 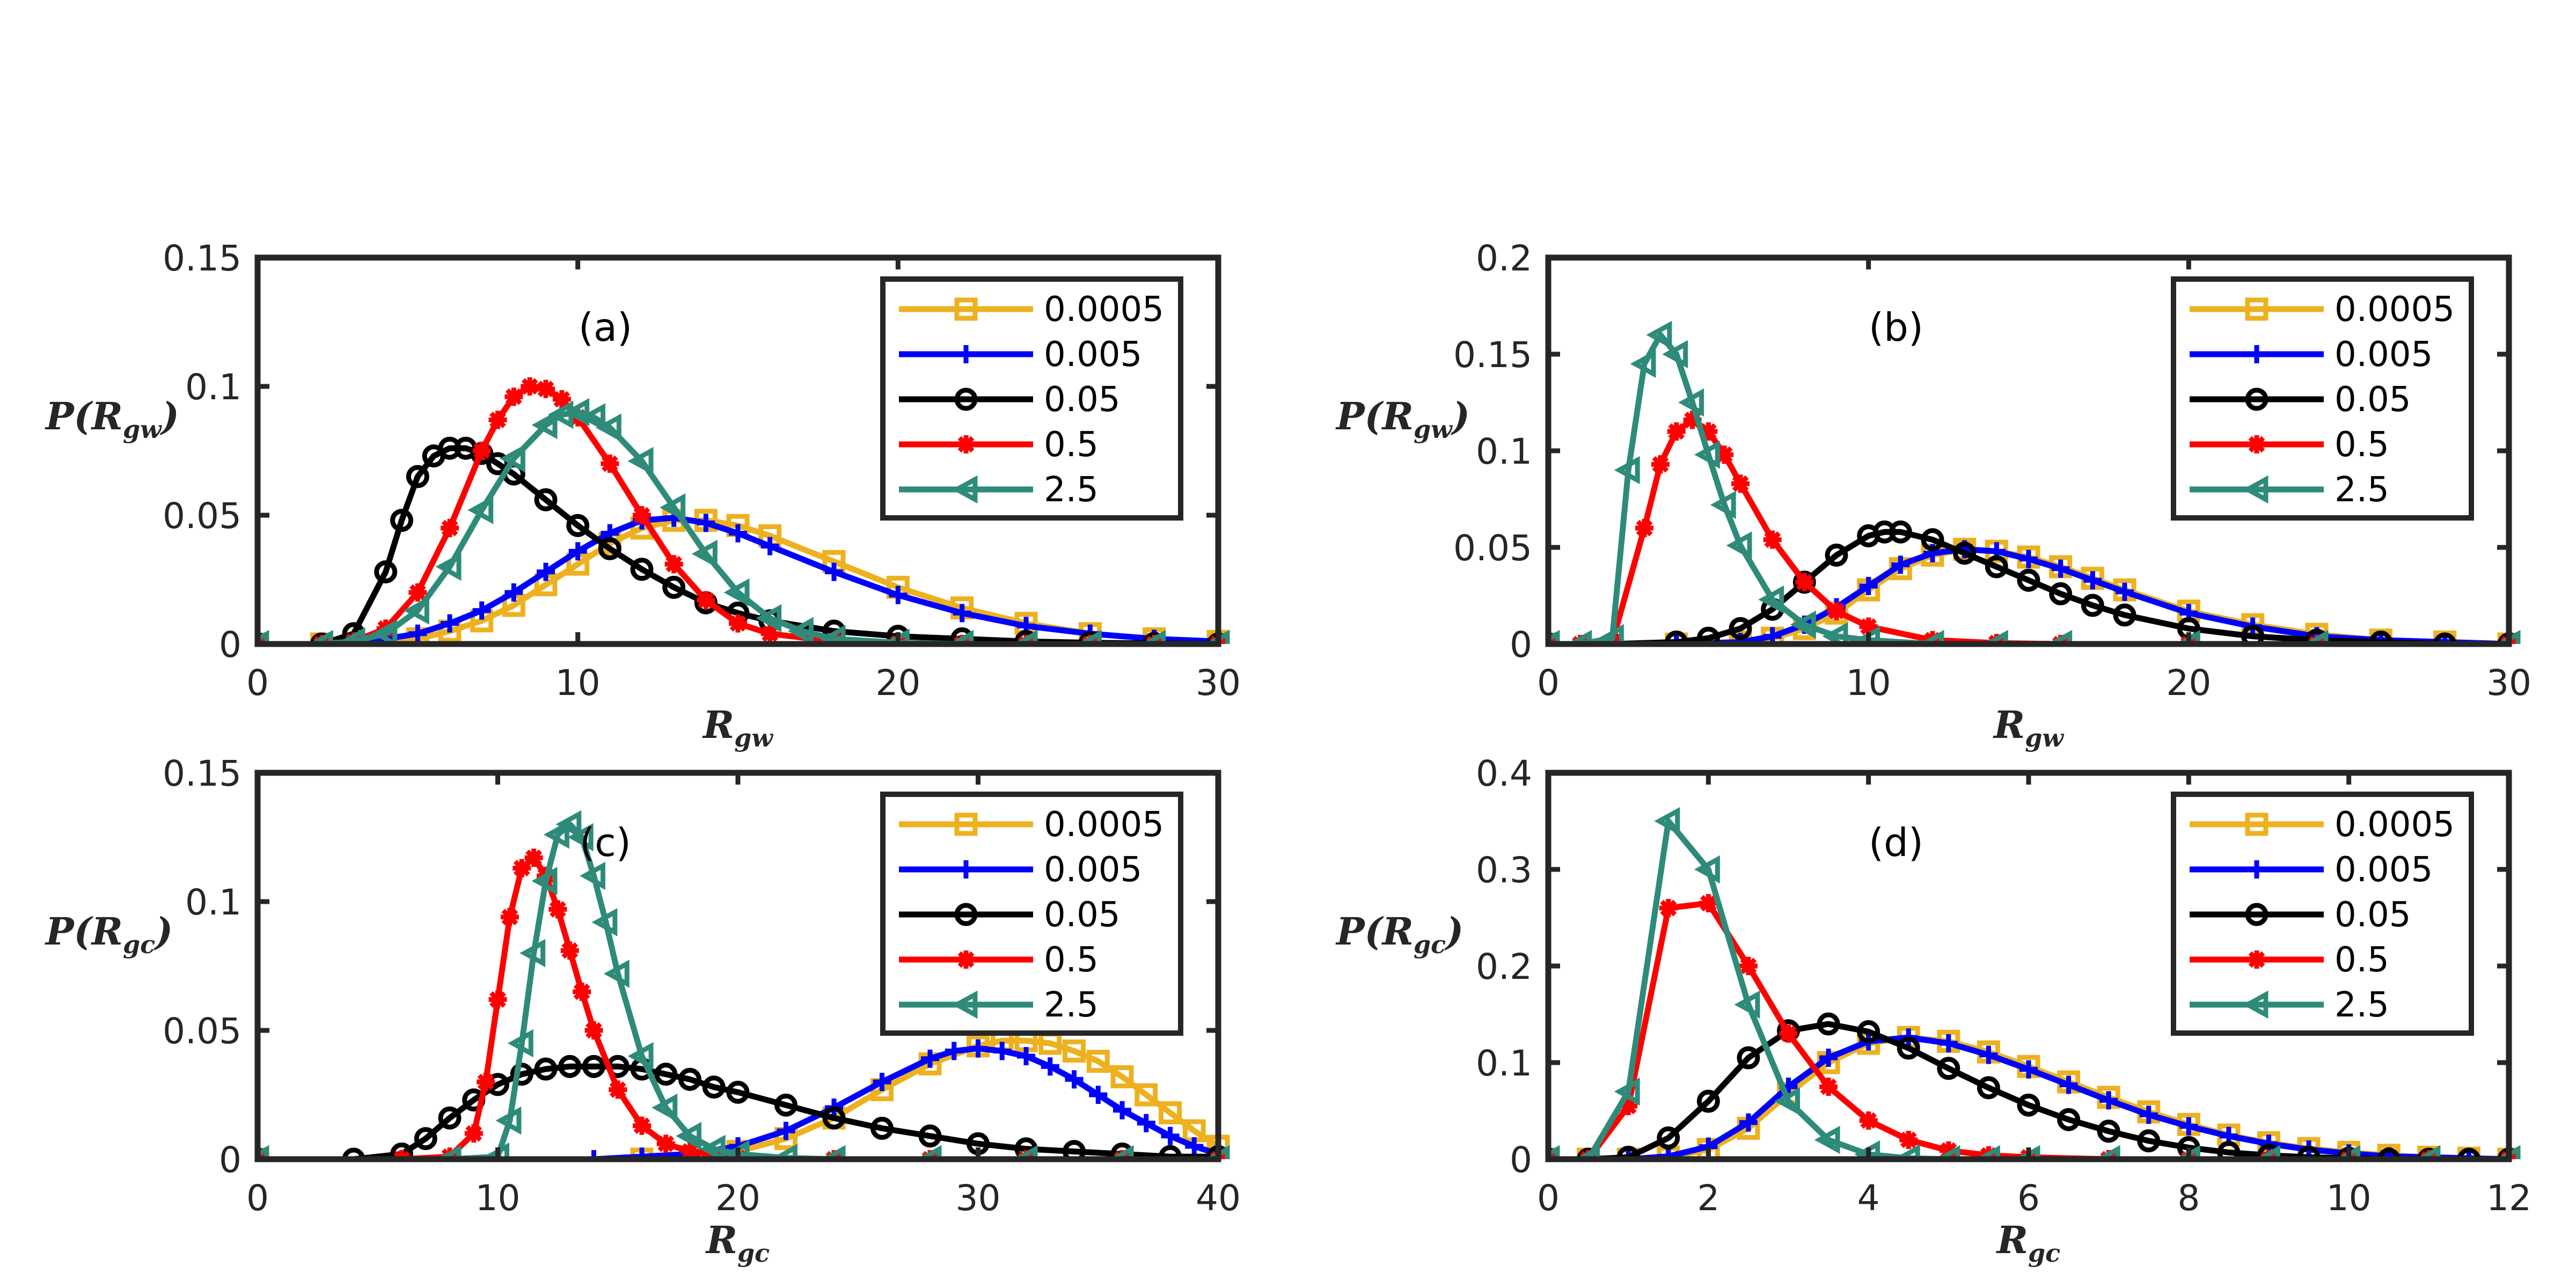 What do you see at coordinates (605, 327) in the screenshot?
I see `panel-tag: (a)` at bounding box center [605, 327].